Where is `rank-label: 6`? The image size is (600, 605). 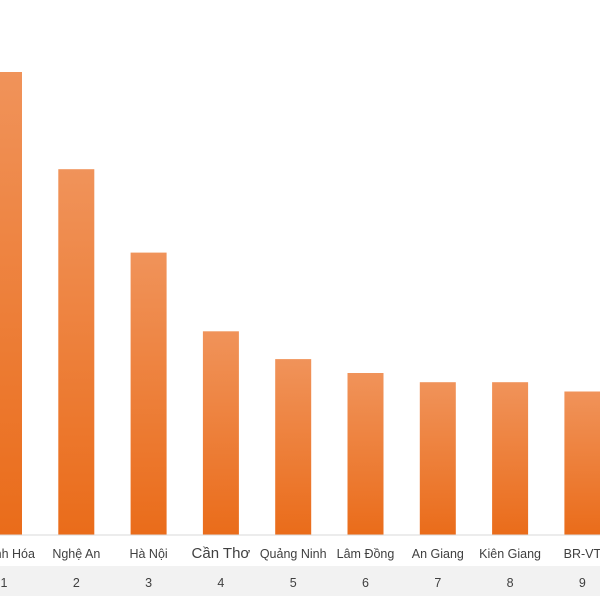 rank-label: 6 is located at coordinates (365, 583).